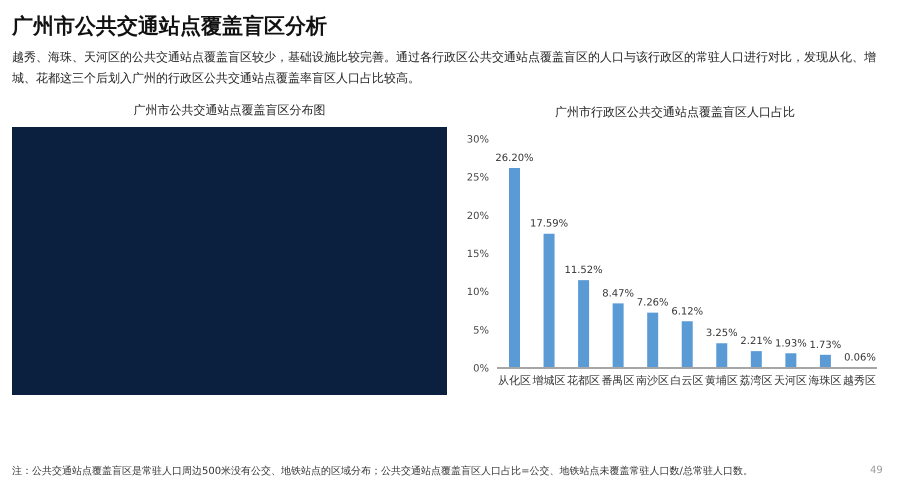  Describe the element at coordinates (617, 380) in the screenshot. I see `x-tick-label: 番禺区` at that location.